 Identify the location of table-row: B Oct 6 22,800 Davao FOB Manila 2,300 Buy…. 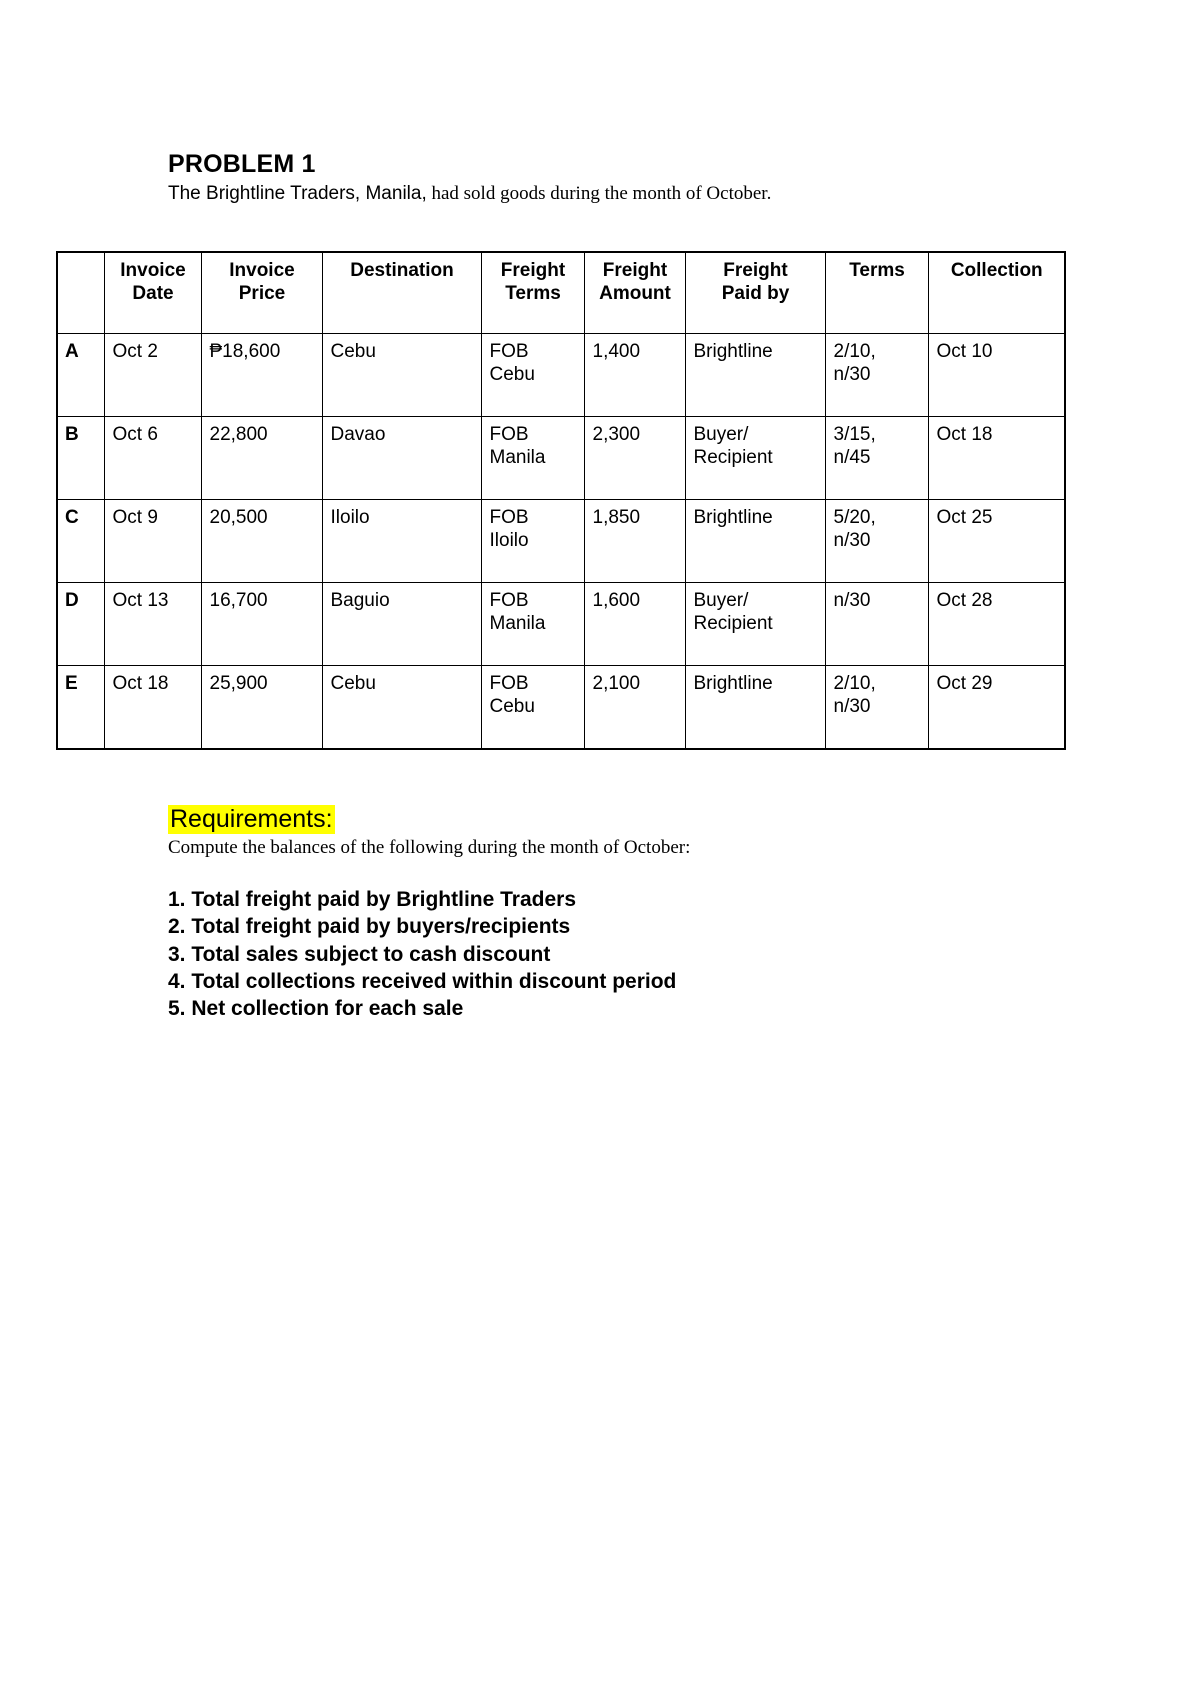
(561, 457).